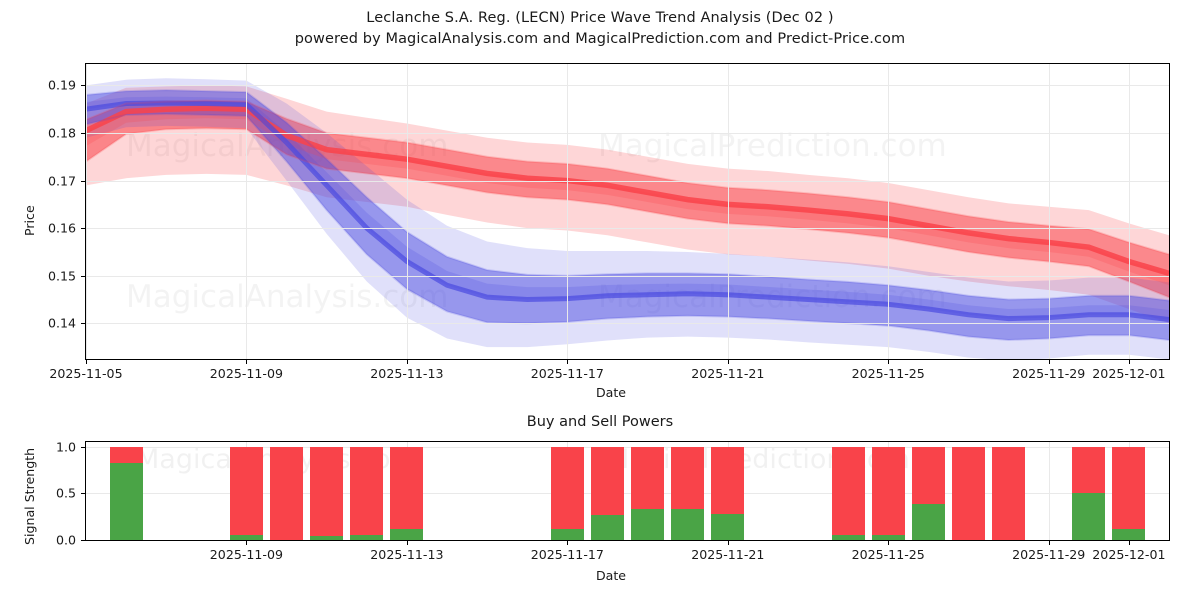 The width and height of the screenshot is (1200, 600). I want to click on price-x-tick-label: 2025-11-09, so click(246, 373).